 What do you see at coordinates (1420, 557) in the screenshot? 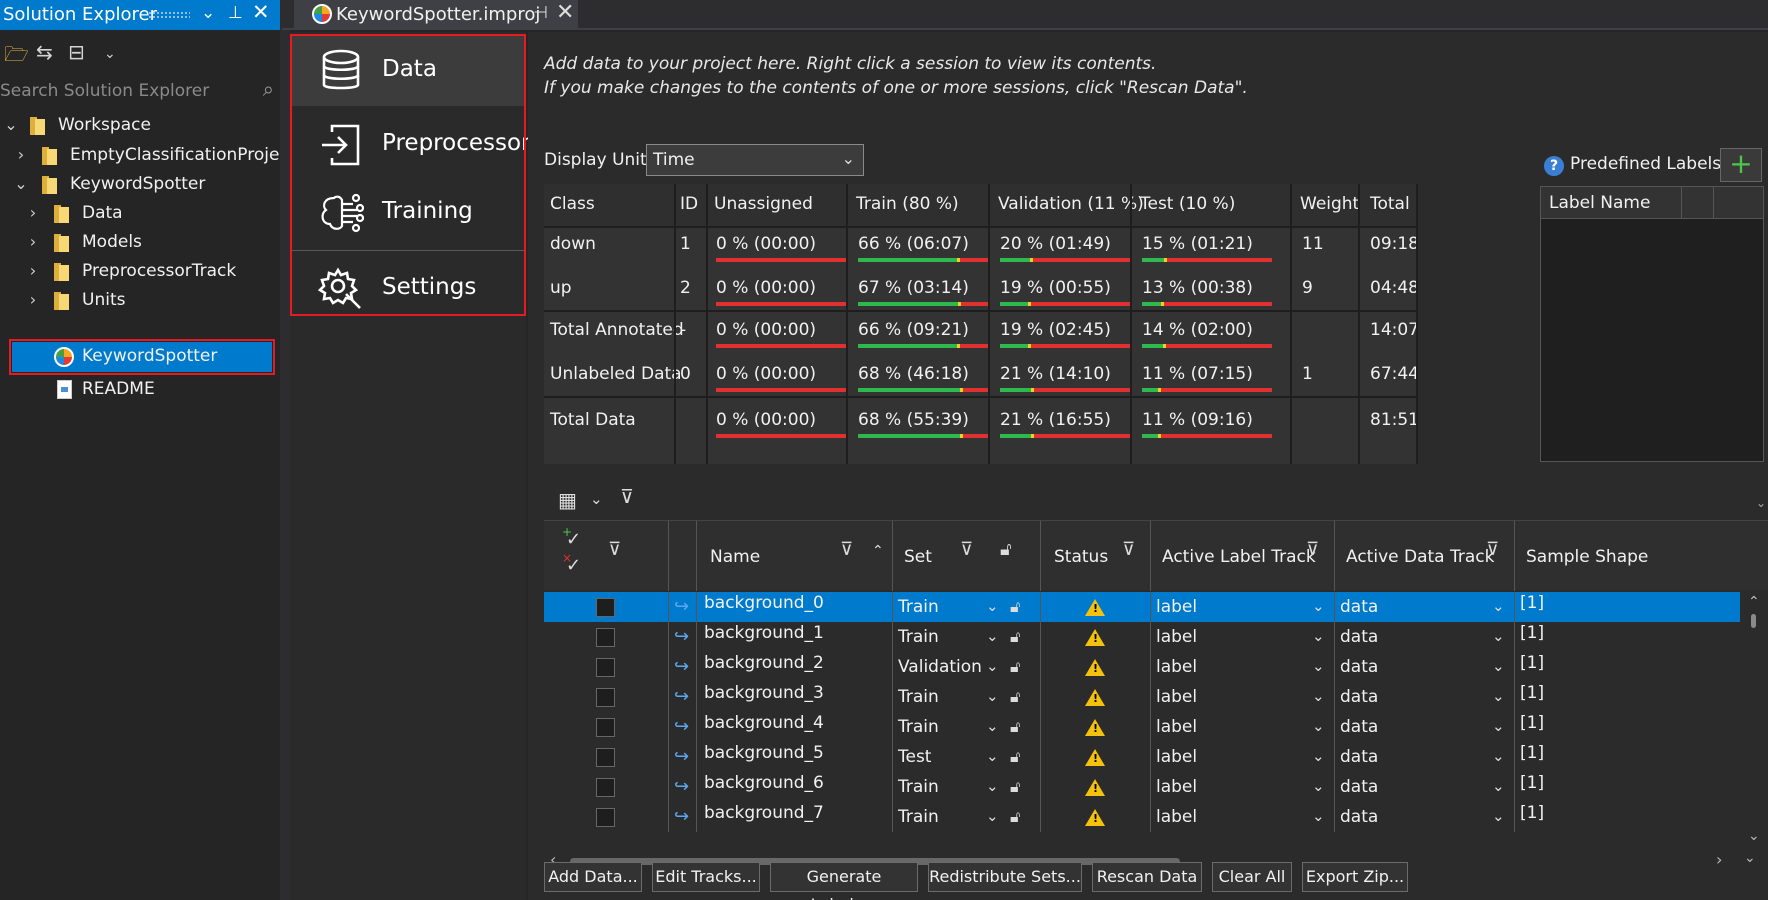
I see `grid-header-active-data-track: Active Data Track` at bounding box center [1420, 557].